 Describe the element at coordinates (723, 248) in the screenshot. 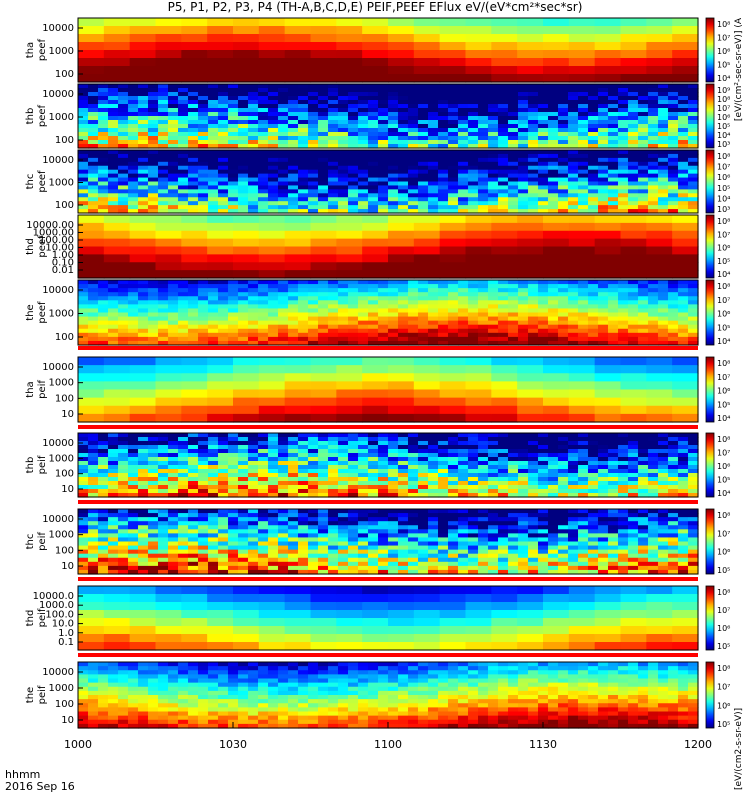

I see `colorbar-tick-label: 10⁶` at that location.